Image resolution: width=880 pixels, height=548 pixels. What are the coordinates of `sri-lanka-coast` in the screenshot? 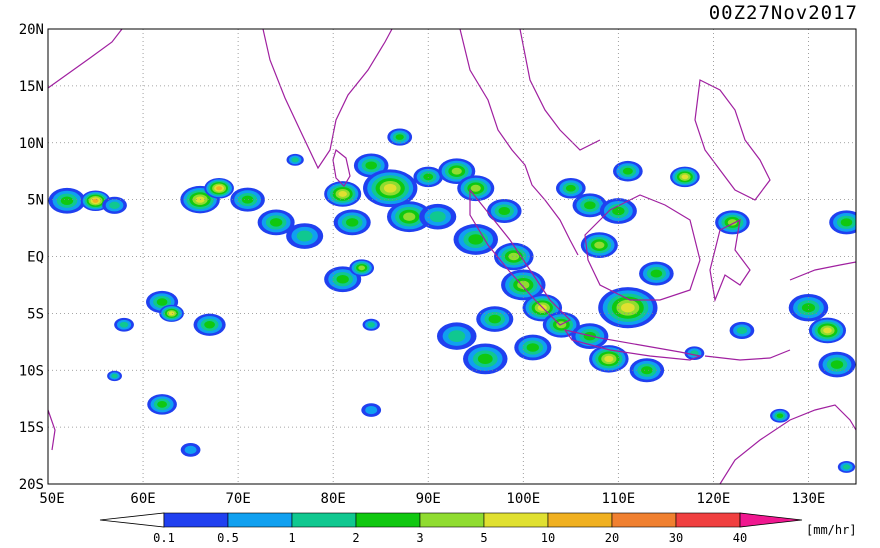 It's located at (341, 167).